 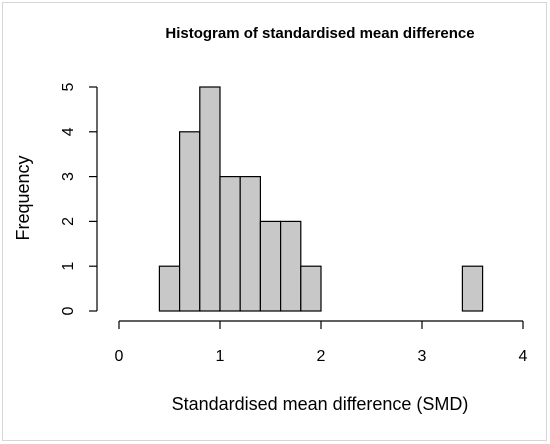 What do you see at coordinates (321, 356) in the screenshot?
I see `x-tick-label: 2` at bounding box center [321, 356].